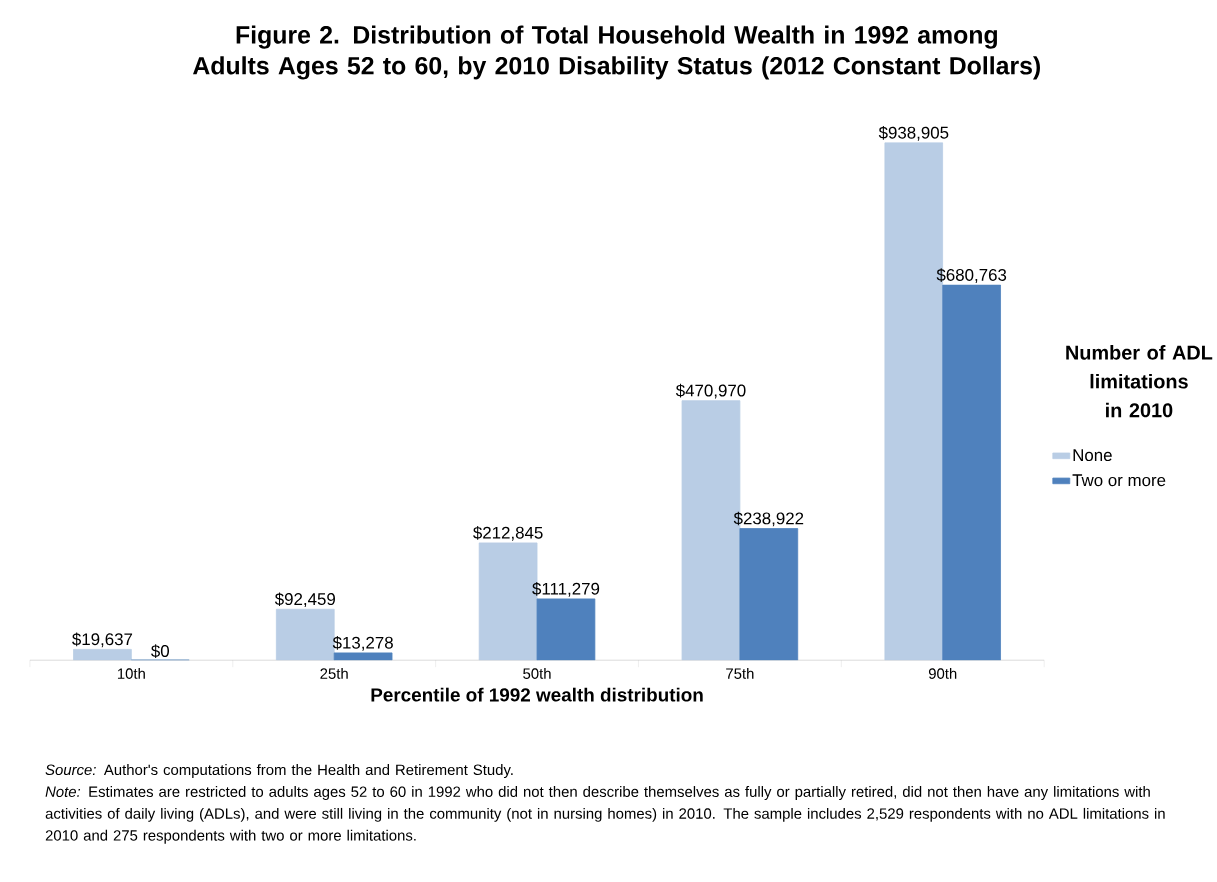  What do you see at coordinates (304, 600) in the screenshot?
I see `data-label: $92,459` at bounding box center [304, 600].